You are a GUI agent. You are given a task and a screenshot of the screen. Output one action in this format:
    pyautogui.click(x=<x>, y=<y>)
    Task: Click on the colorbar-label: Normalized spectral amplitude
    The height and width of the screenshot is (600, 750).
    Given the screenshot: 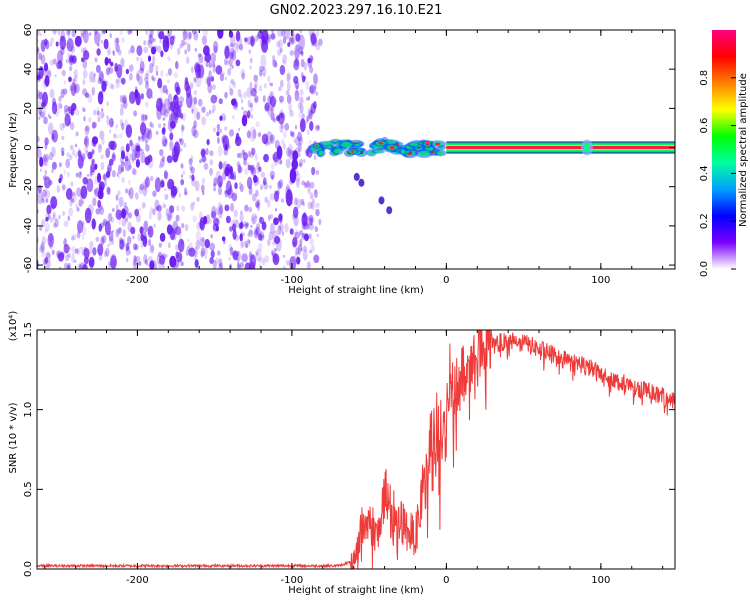 What is the action you would take?
    pyautogui.click(x=743, y=150)
    